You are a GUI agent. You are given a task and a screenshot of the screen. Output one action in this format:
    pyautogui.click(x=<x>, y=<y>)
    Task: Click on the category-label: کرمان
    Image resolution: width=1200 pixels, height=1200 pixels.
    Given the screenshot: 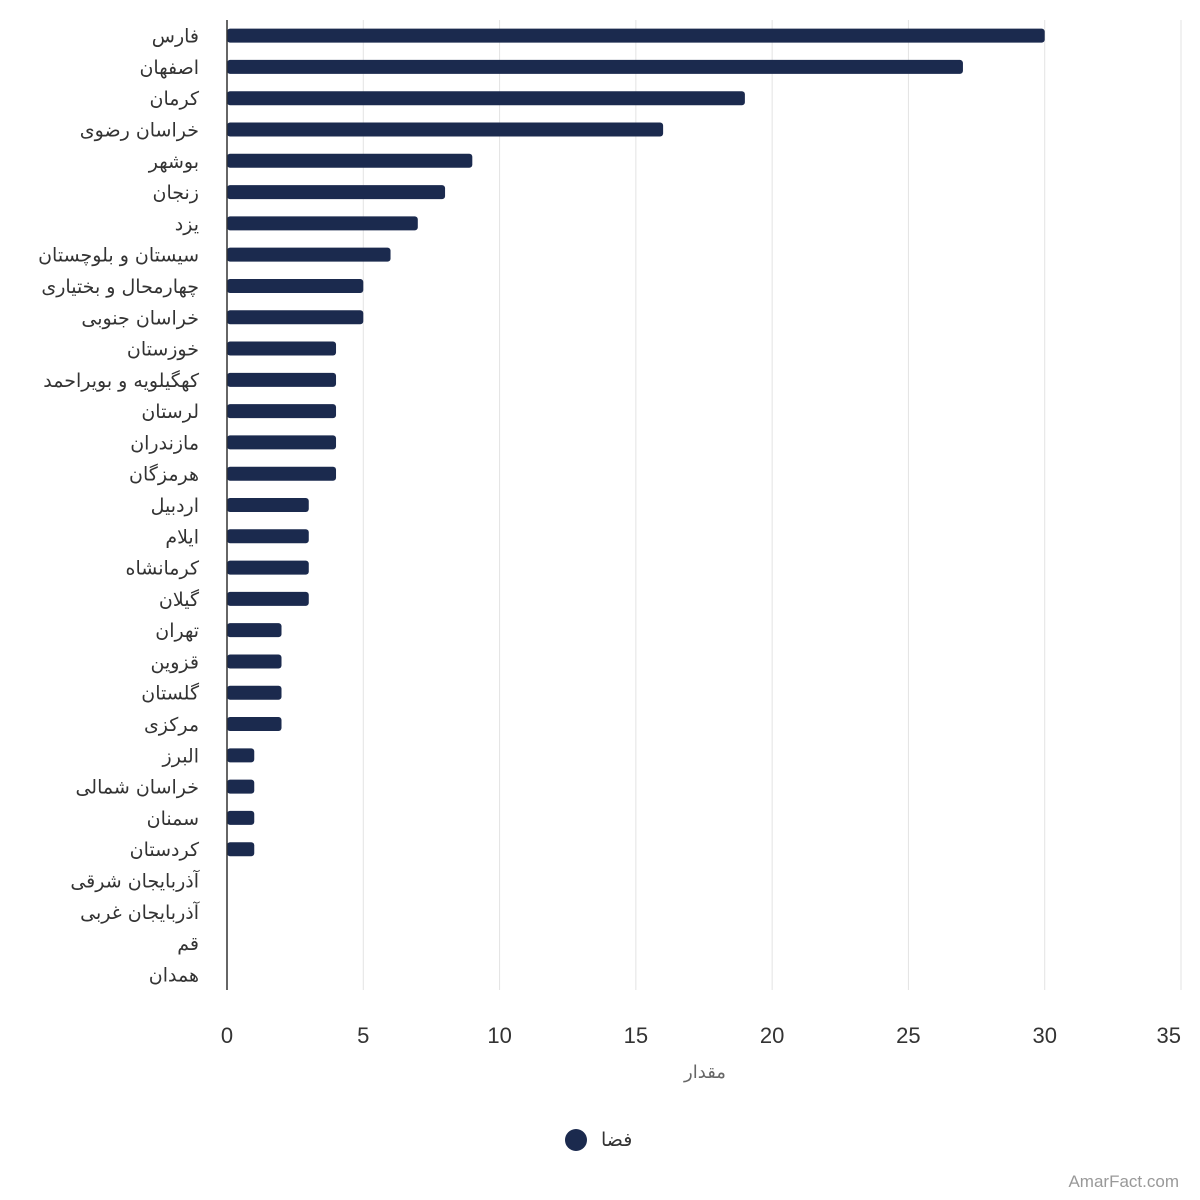 What is the action you would take?
    pyautogui.click(x=175, y=99)
    